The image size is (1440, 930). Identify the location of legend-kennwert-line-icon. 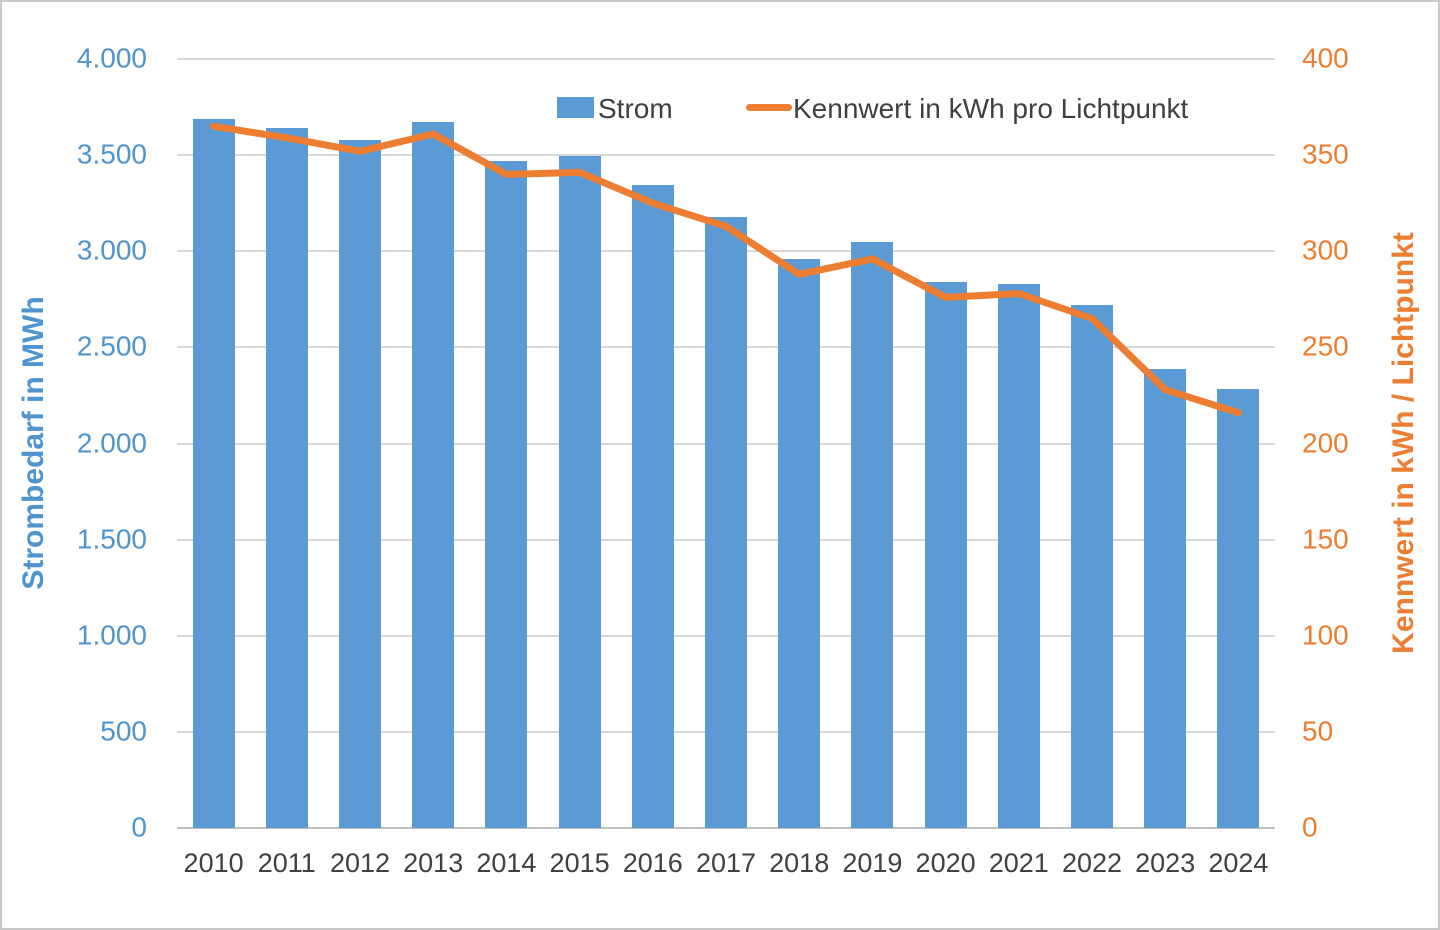
(769, 107).